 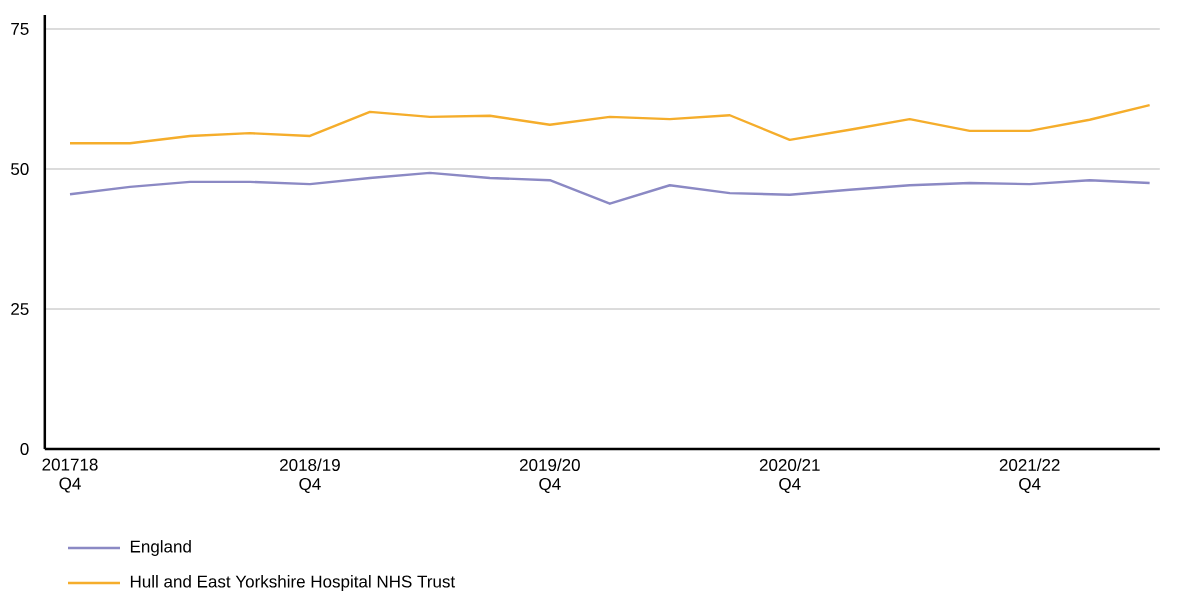 What do you see at coordinates (24, 449) in the screenshot?
I see `y-tick-label: 0` at bounding box center [24, 449].